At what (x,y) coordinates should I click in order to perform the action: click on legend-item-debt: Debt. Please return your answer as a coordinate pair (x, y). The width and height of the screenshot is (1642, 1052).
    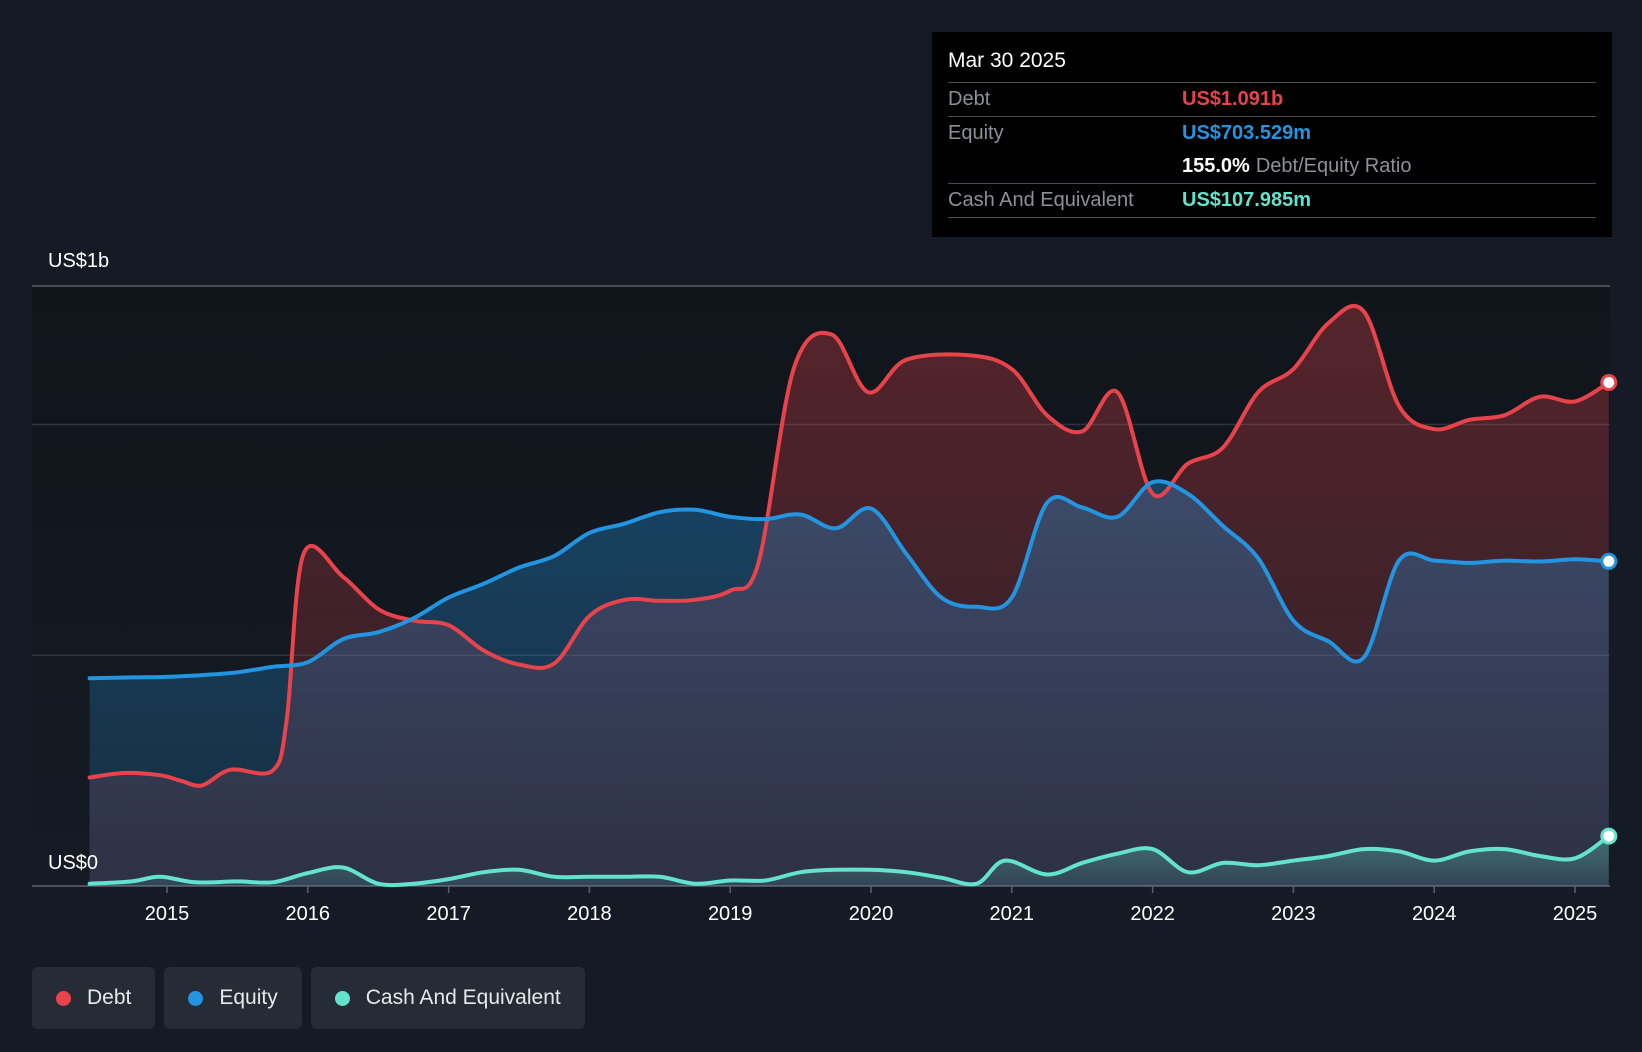
    Looking at the image, I should click on (94, 998).